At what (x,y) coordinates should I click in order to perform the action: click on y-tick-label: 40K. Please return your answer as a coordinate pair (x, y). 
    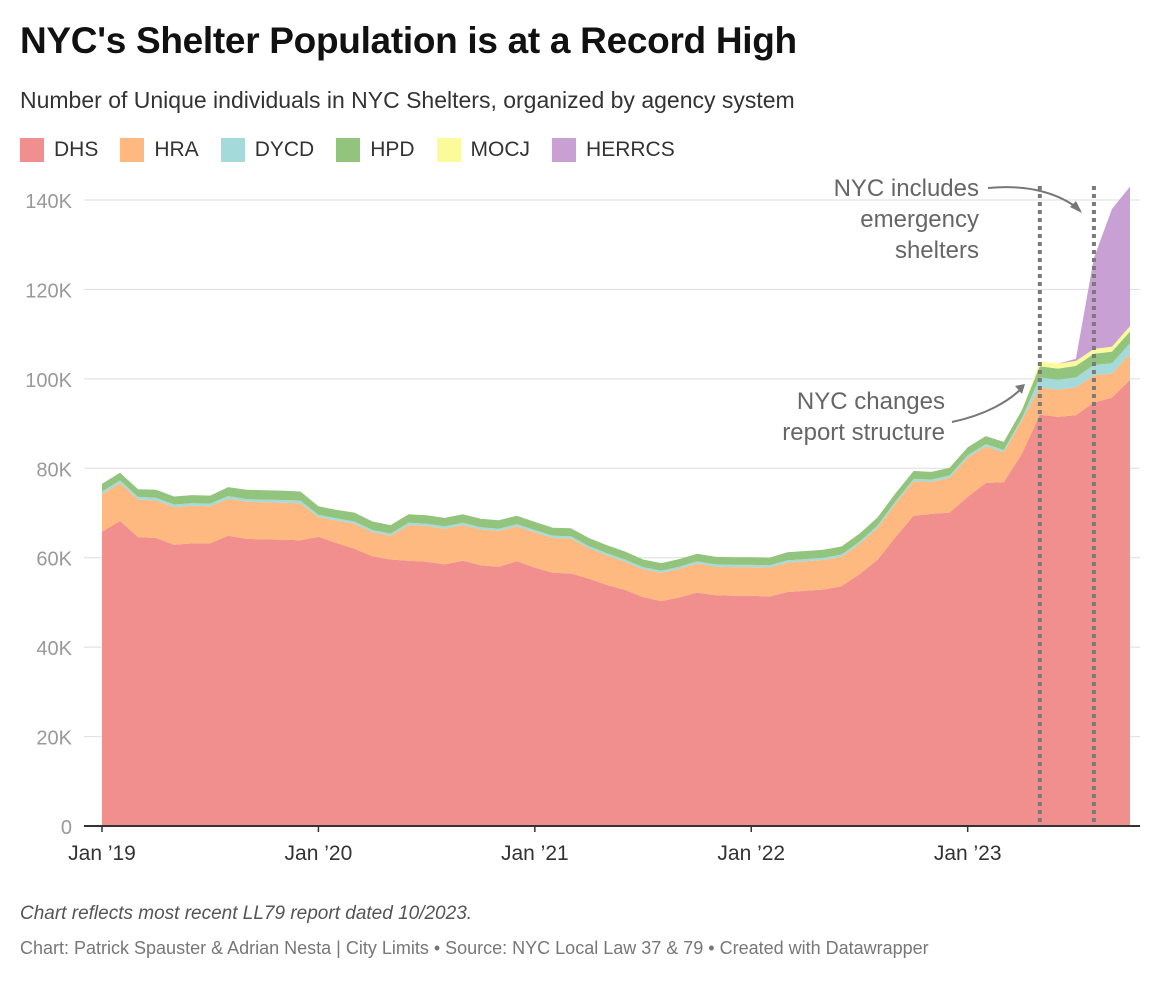
    Looking at the image, I should click on (54, 649).